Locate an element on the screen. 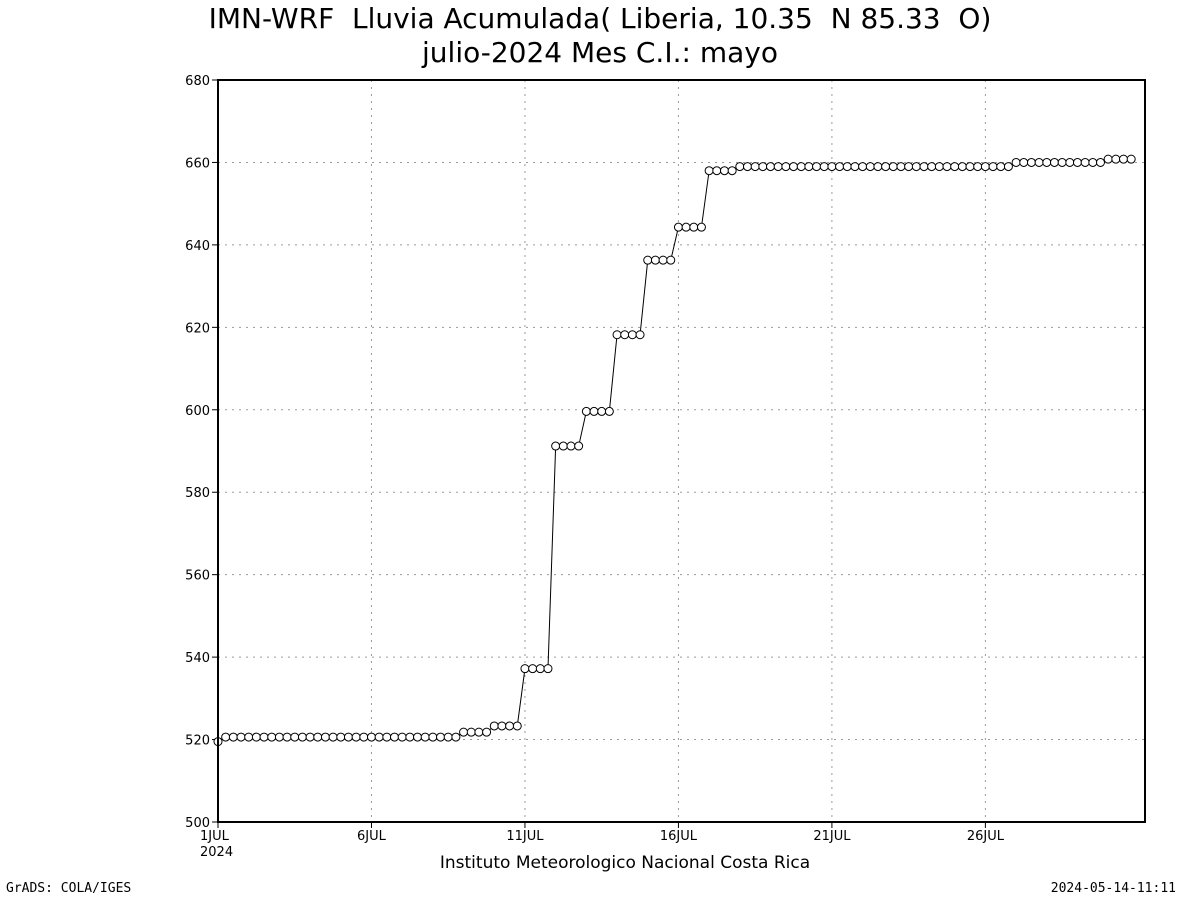 This screenshot has width=1200, height=900. chart-subtitle: julio-2024 Mes C.I.: mayo is located at coordinates (600, 52).